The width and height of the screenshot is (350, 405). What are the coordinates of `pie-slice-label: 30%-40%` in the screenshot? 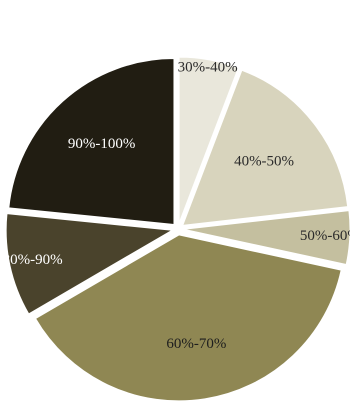 It's located at (208, 67).